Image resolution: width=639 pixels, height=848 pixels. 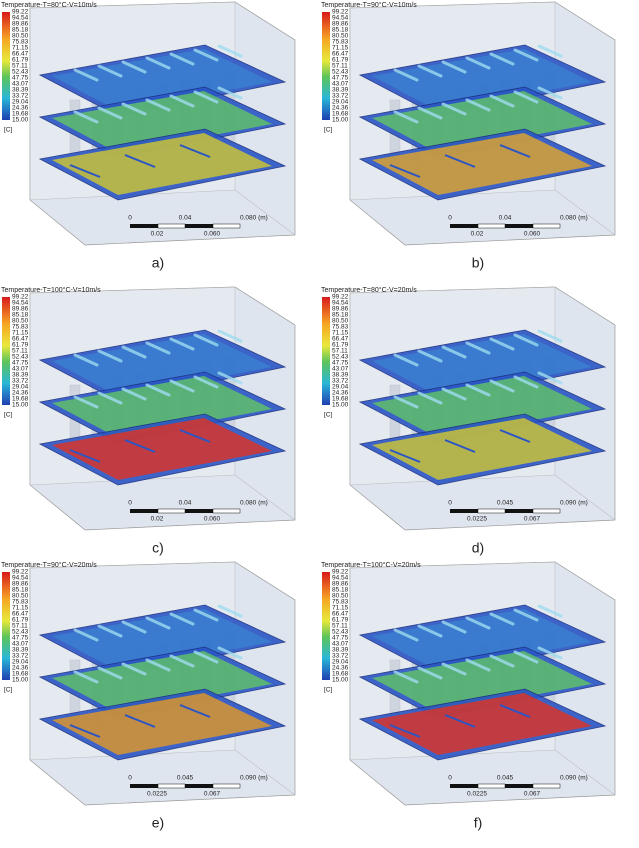 I want to click on scale-label: 0.080 (m), so click(x=574, y=218).